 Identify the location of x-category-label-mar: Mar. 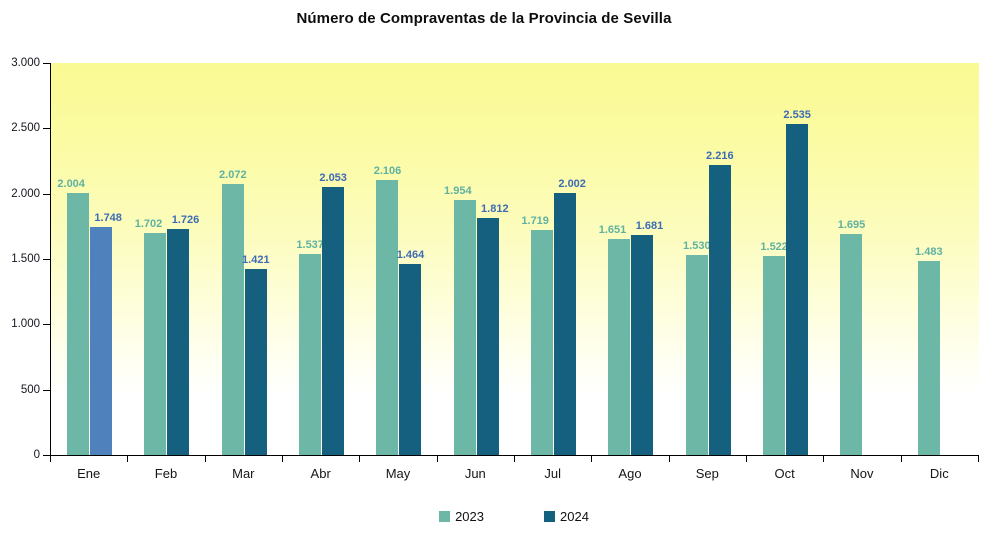
(243, 473).